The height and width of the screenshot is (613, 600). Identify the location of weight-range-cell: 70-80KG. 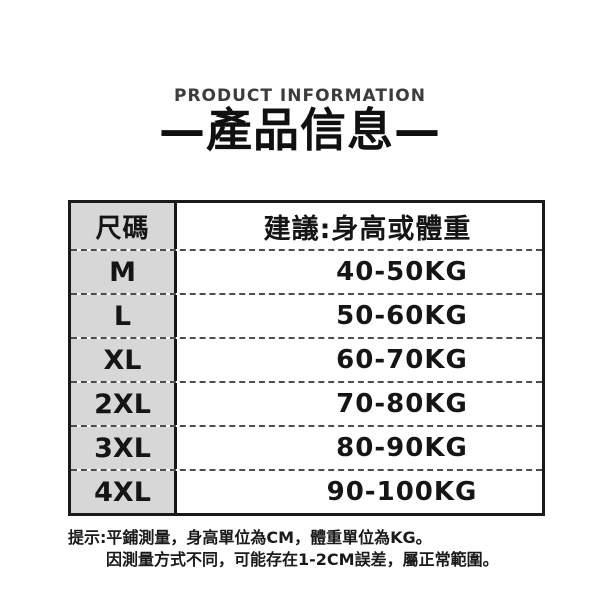
(402, 404).